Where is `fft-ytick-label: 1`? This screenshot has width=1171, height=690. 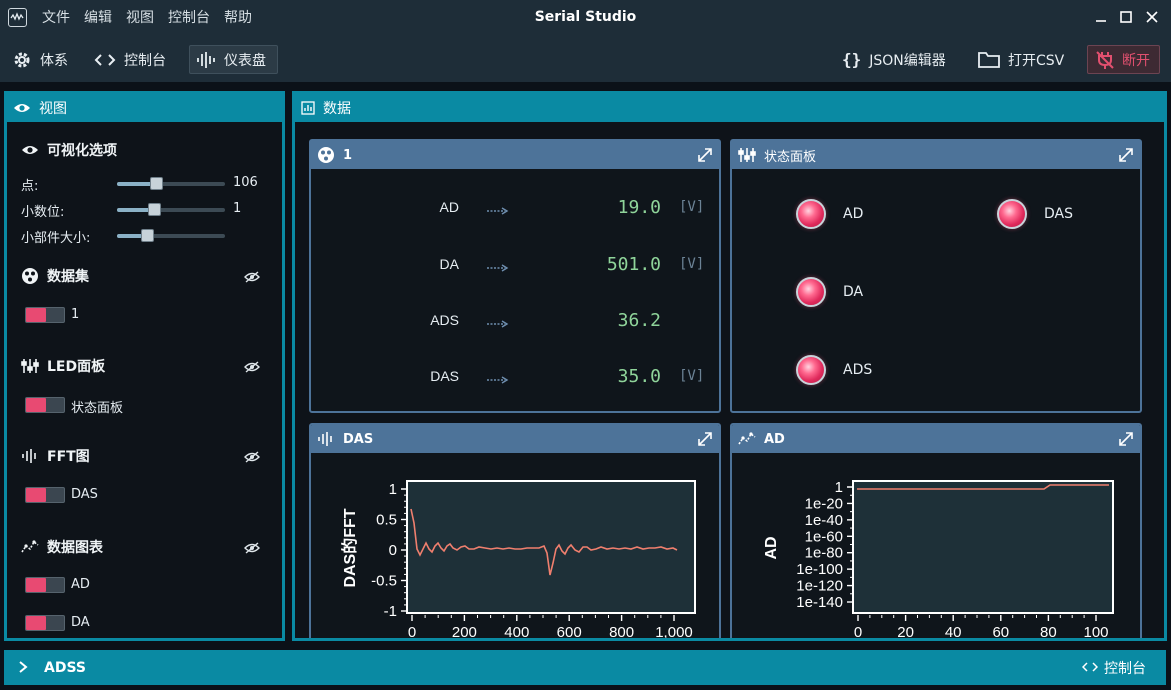
fft-ytick-label: 1 is located at coordinates (393, 489).